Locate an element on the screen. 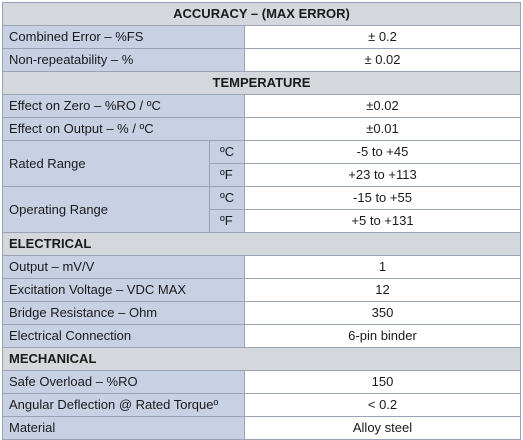  table-row: Operating Range ºC -15 to +55 is located at coordinates (261, 209).